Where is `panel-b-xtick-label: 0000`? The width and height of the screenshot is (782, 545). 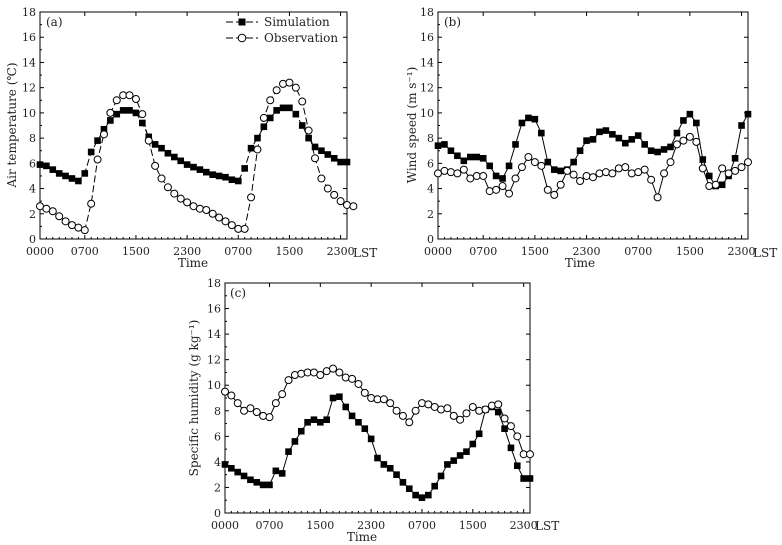 panel-b-xtick-label: 0000 is located at coordinates (438, 251).